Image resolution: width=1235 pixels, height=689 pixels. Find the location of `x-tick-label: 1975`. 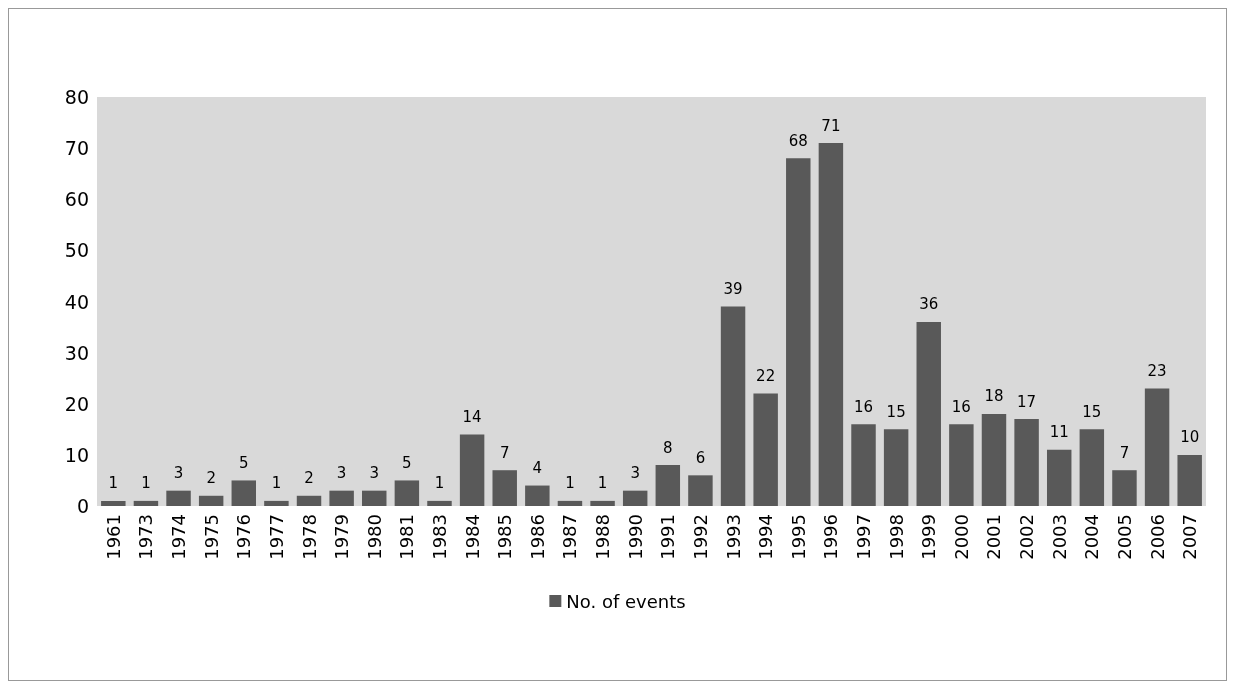

x-tick-label: 1975 is located at coordinates (211, 537).